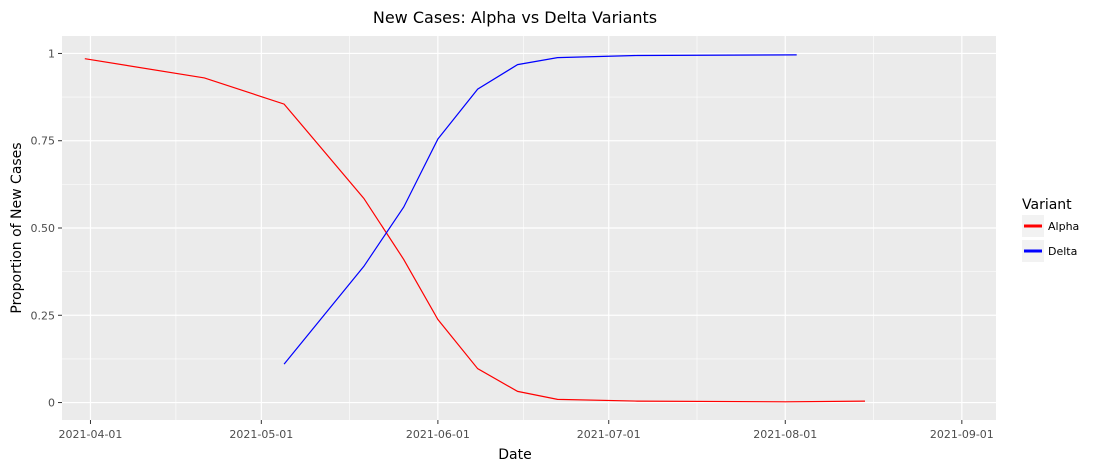 The width and height of the screenshot is (1110, 472). Describe the element at coordinates (17, 227) in the screenshot. I see `y-axis-title: Proportion of New Cases` at that location.